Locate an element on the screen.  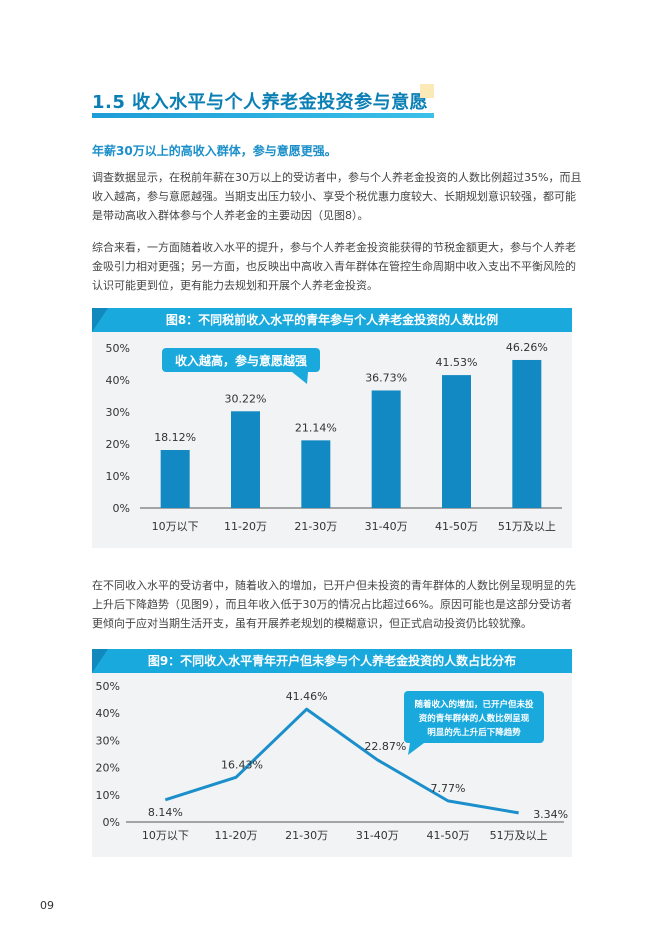
annotation-text: 资的青年群体的人数比例呈现 is located at coordinates (474, 718).